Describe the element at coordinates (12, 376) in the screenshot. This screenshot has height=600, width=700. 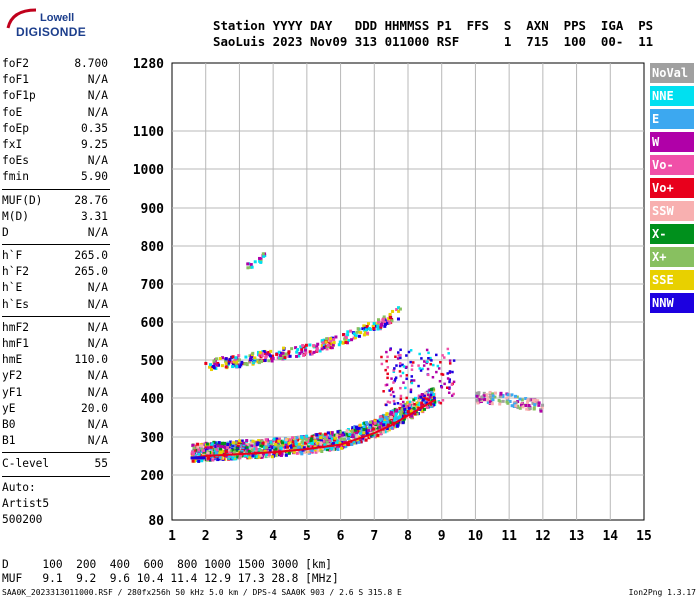
I see `param-name: yF2` at that location.